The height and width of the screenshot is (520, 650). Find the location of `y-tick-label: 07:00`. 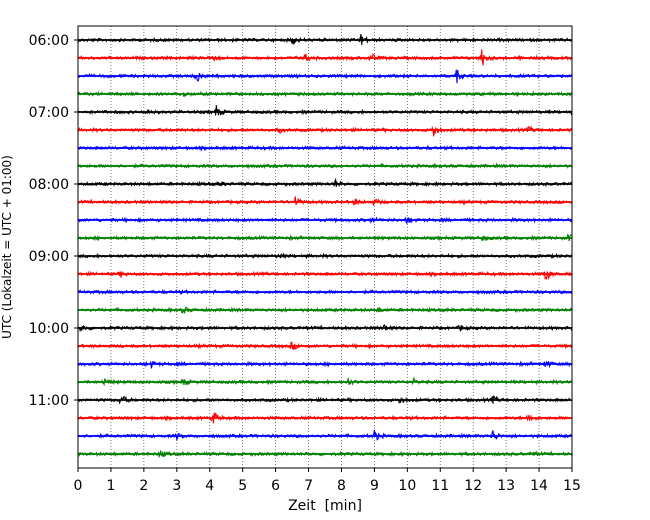

y-tick-label: 07:00 is located at coordinates (49, 113).